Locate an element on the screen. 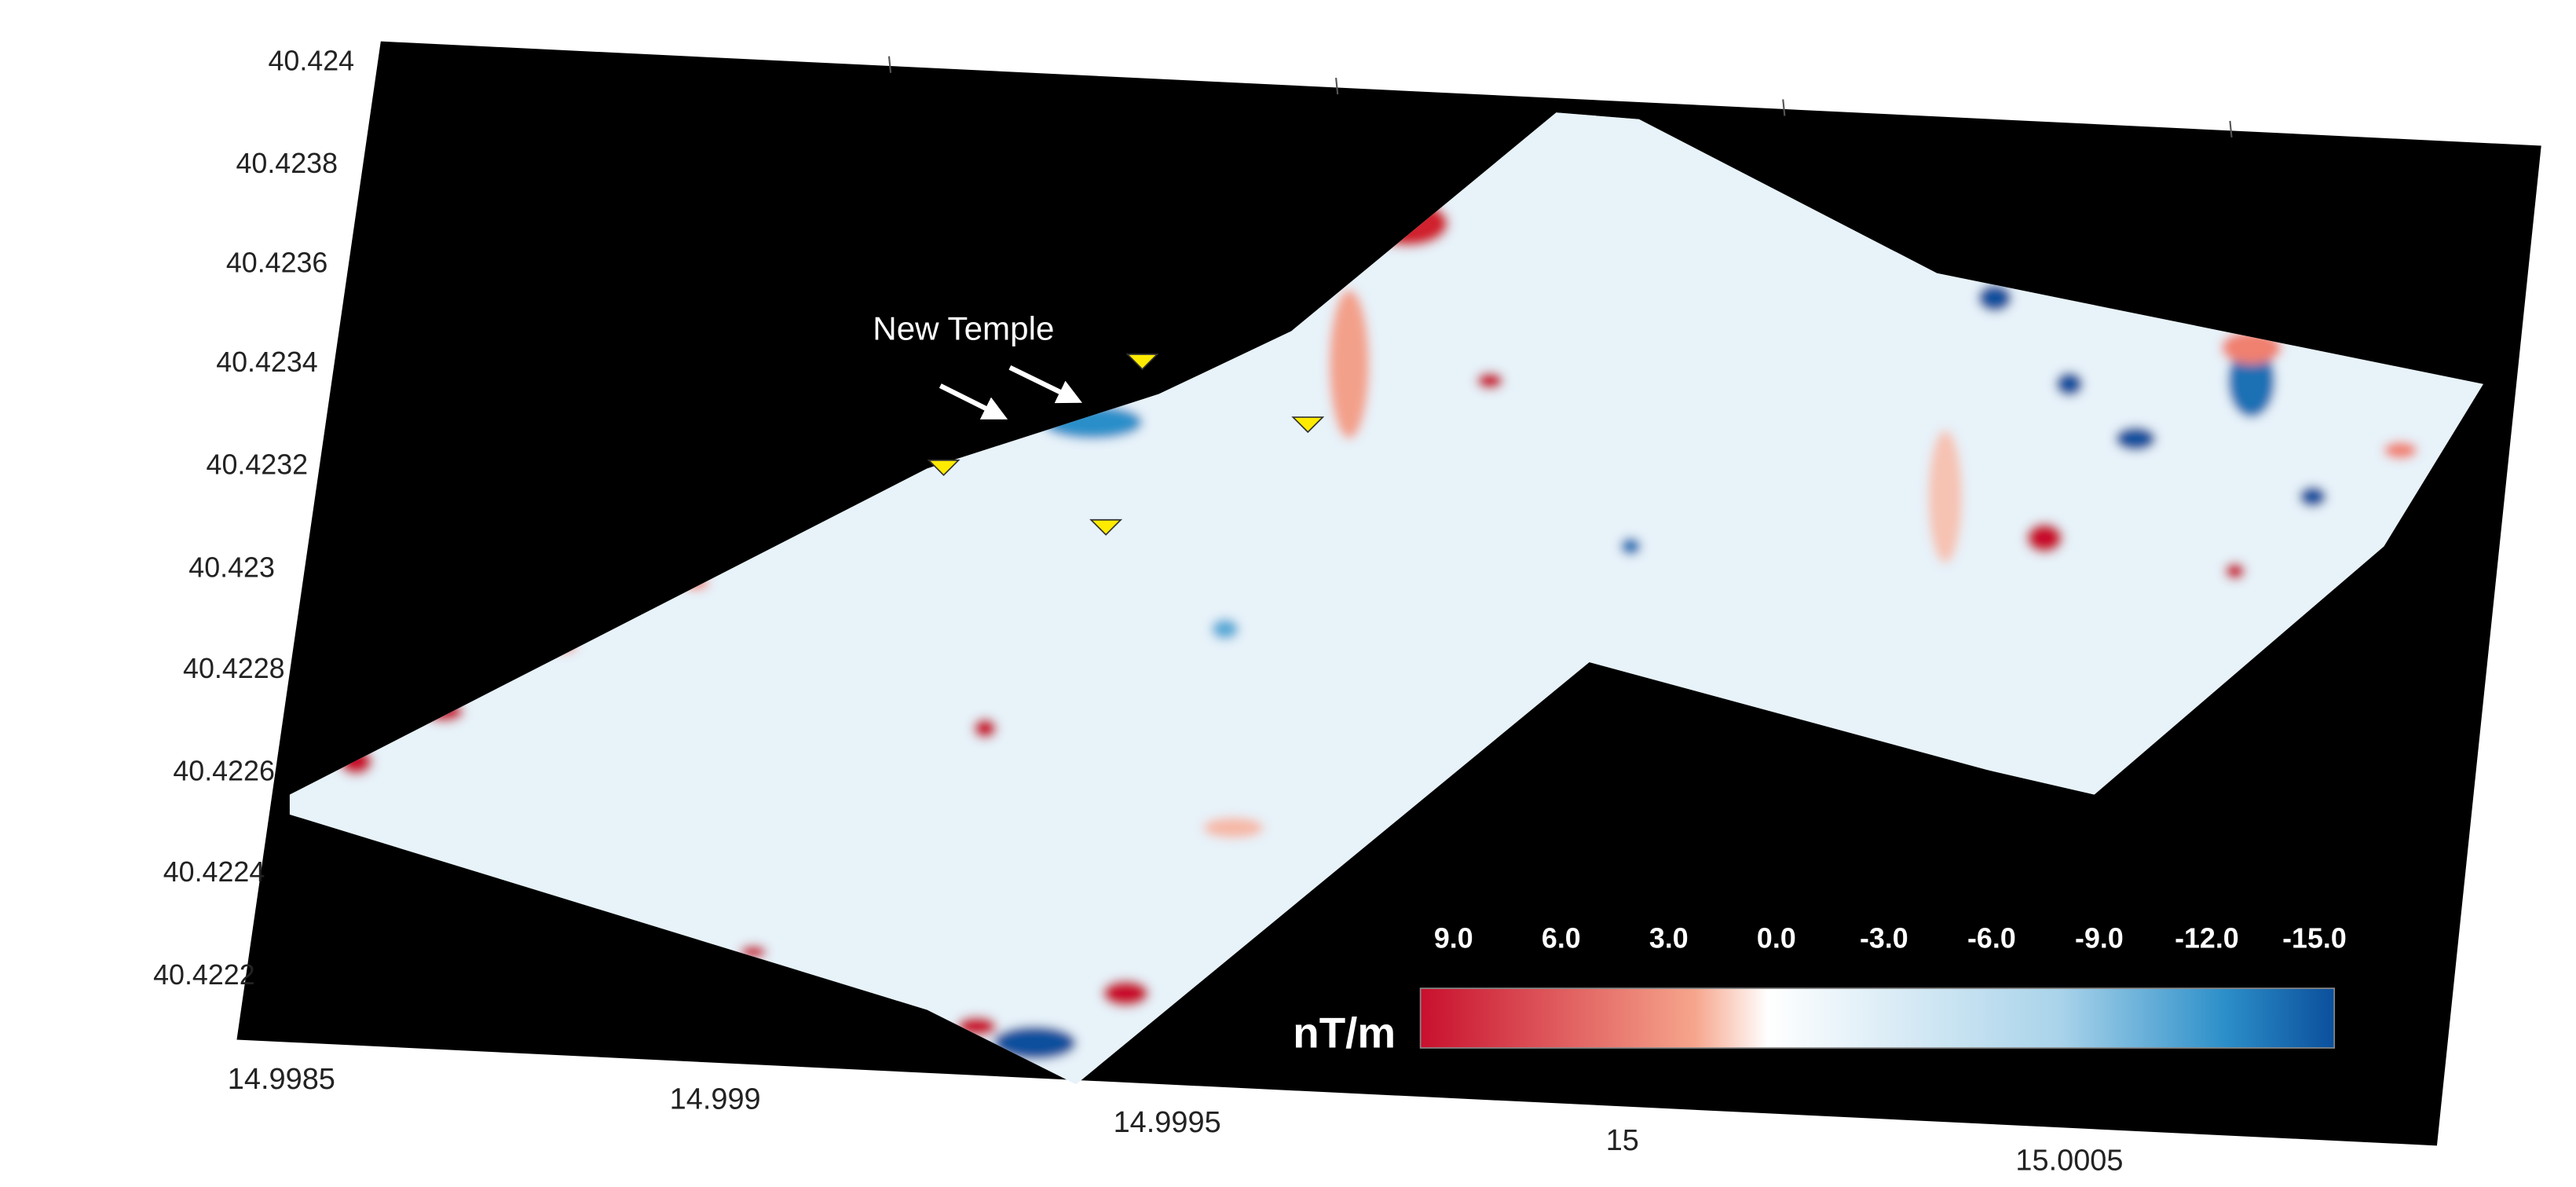  y-tick-label: 40.4222 is located at coordinates (204, 975).